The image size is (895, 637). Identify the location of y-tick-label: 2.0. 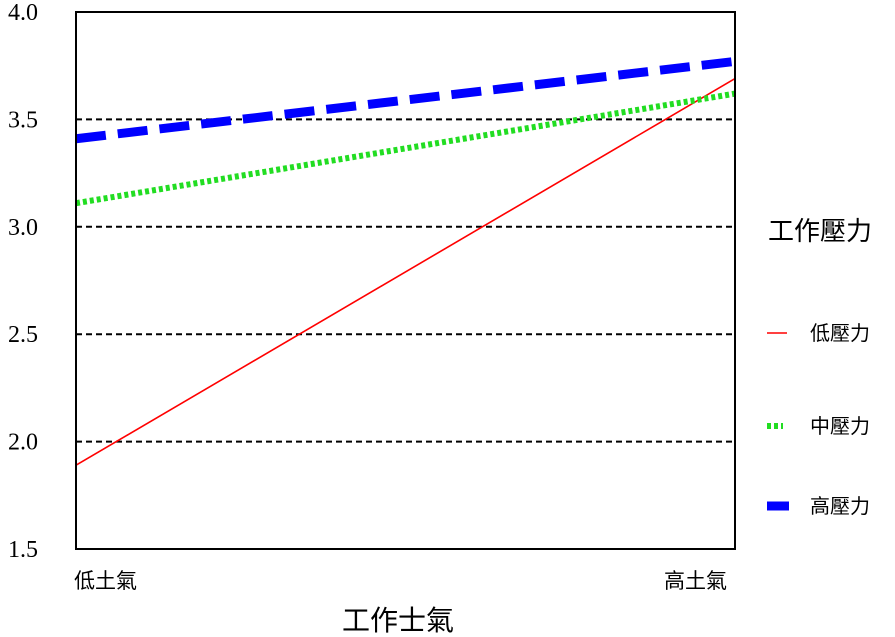
(23, 443).